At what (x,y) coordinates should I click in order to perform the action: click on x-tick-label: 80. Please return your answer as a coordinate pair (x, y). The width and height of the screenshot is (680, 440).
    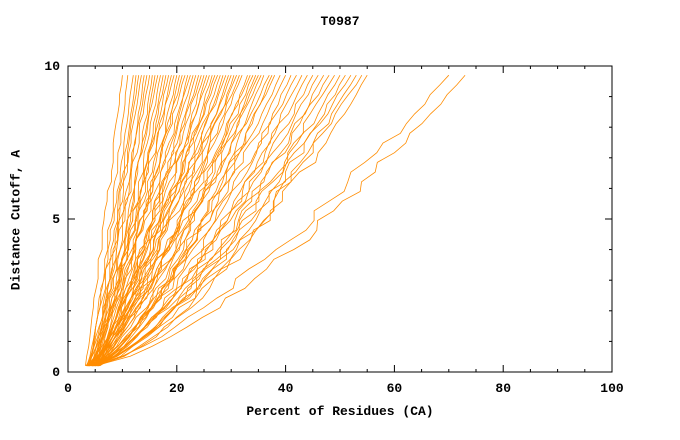
    Looking at the image, I should click on (503, 388).